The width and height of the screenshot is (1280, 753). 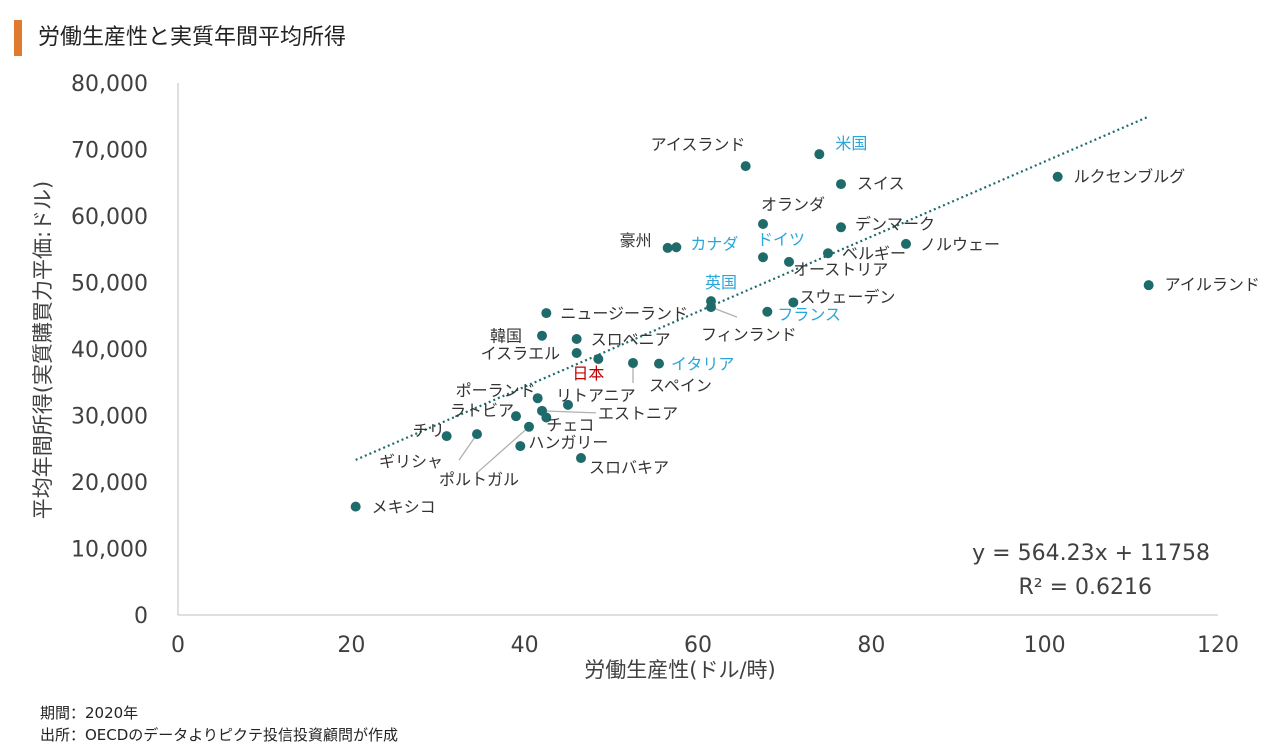 What do you see at coordinates (479, 479) in the screenshot?
I see `data-label: ポルトガル` at bounding box center [479, 479].